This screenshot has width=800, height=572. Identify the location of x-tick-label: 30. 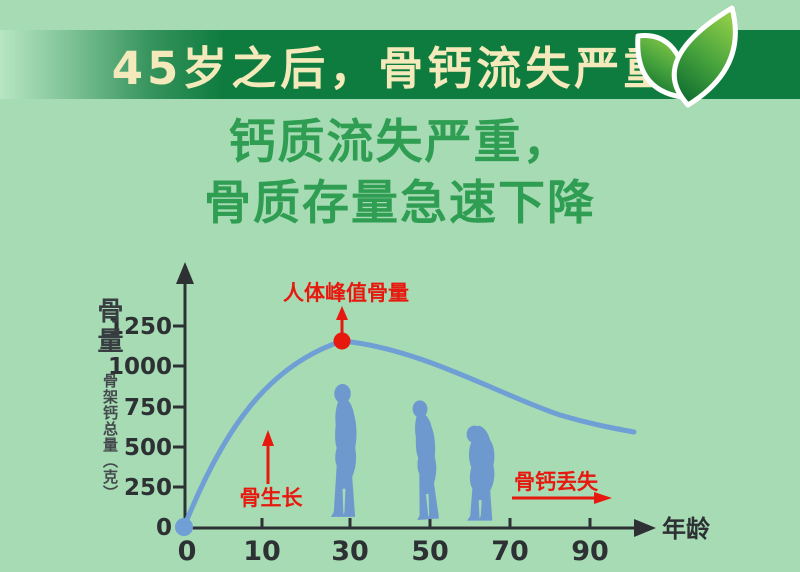
(350, 551).